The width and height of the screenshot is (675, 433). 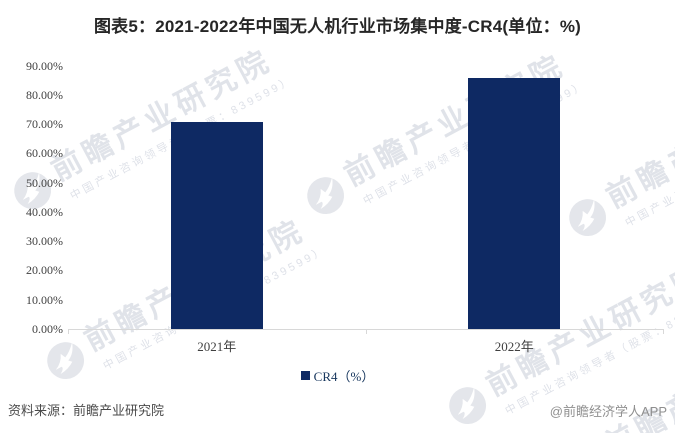 I want to click on y-axis-tick-label: 10.00%, so click(x=44, y=299).